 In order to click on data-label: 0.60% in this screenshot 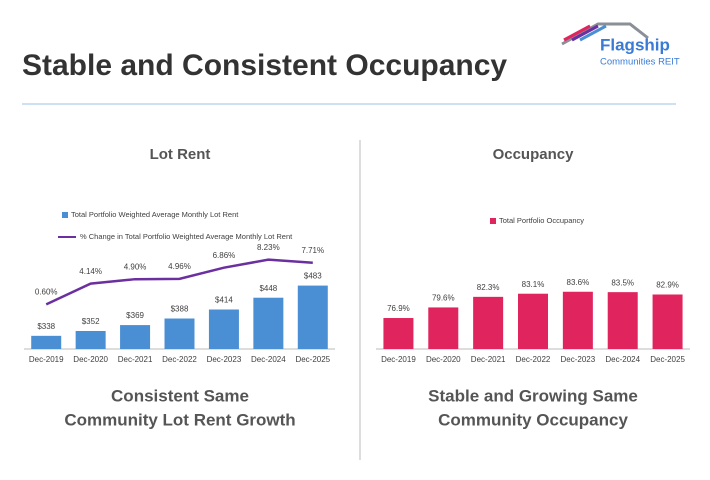, I will do `click(46, 292)`.